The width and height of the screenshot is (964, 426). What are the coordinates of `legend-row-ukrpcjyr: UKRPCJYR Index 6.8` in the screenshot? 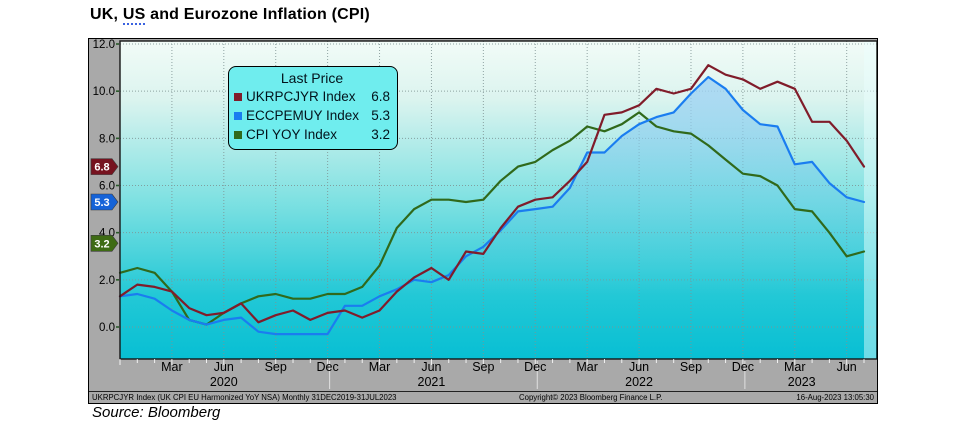 It's located at (312, 96).